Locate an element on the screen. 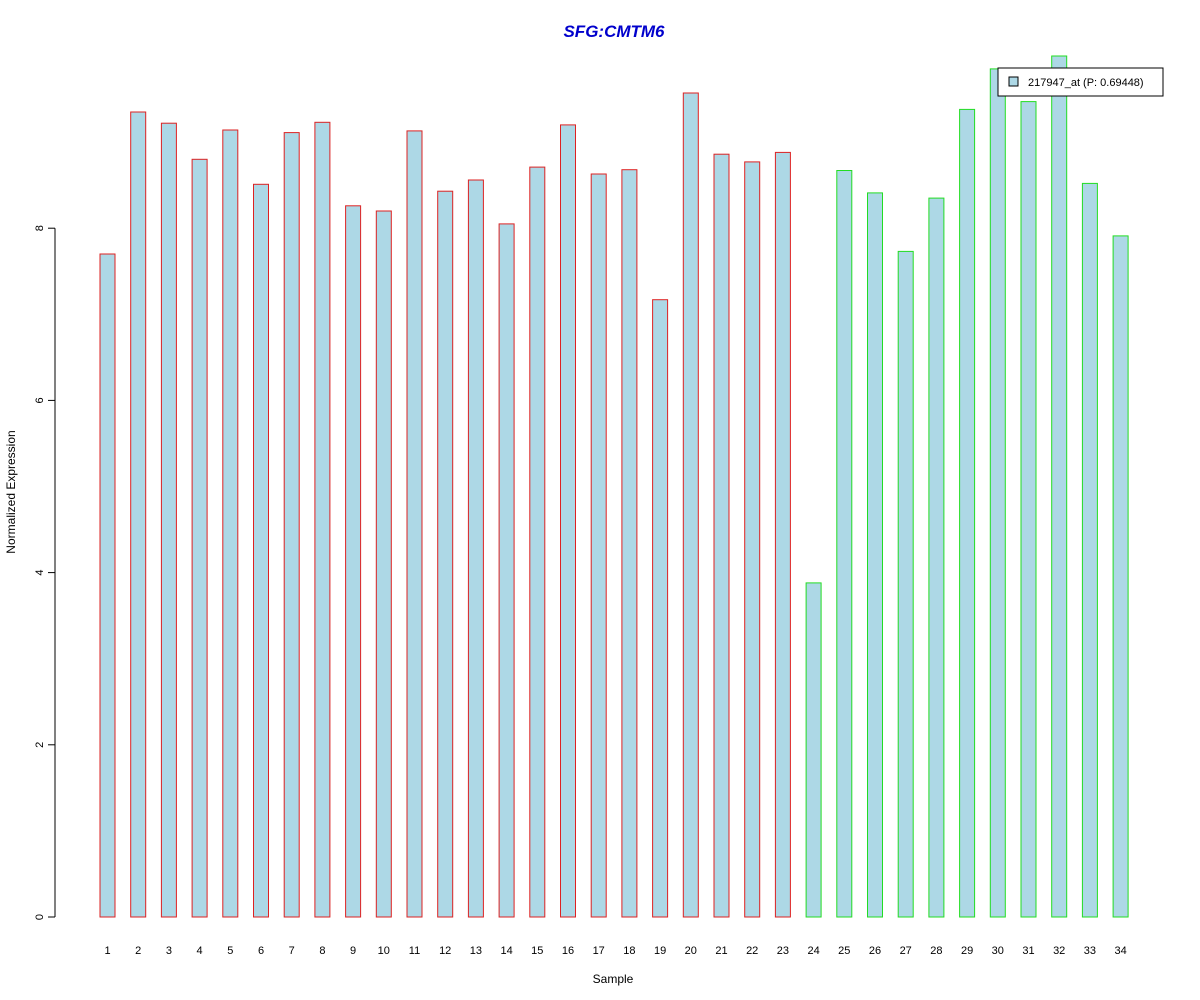 Image resolution: width=1200 pixels, height=1000 pixels. y-tick-label: 4 is located at coordinates (40, 573).